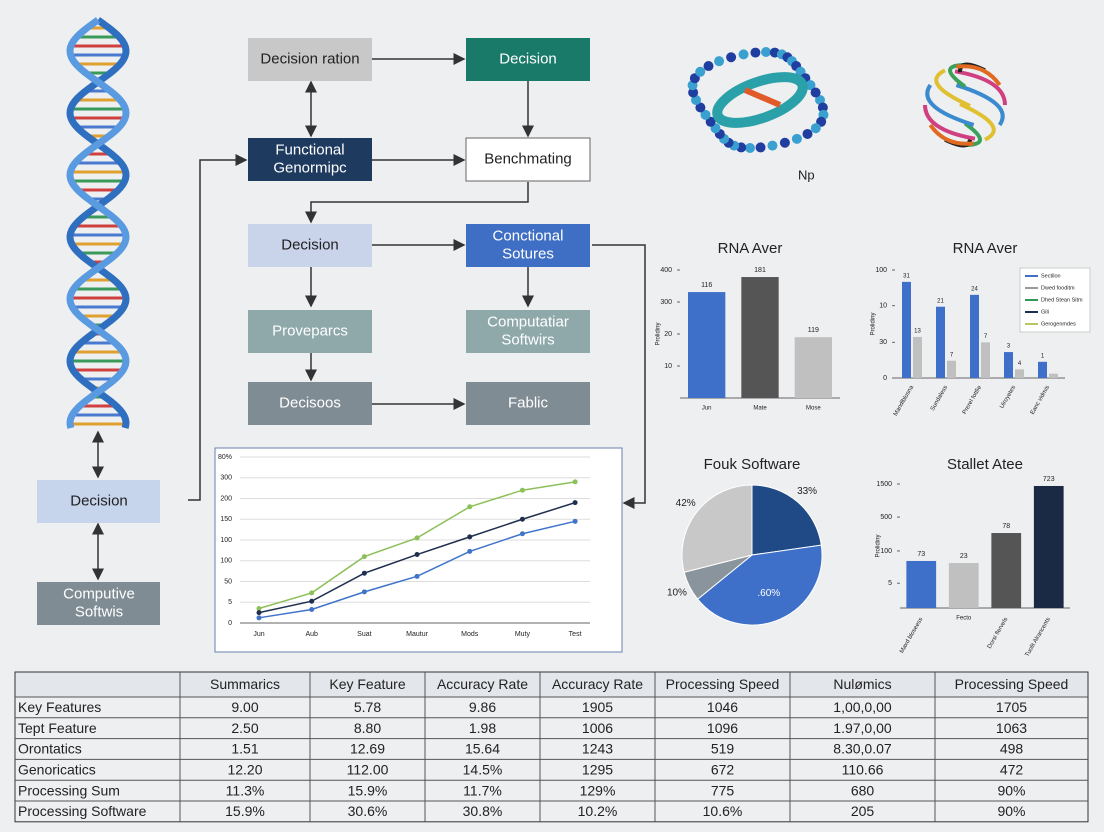  I want to click on flow-node-label: Softwis, so click(99, 611).